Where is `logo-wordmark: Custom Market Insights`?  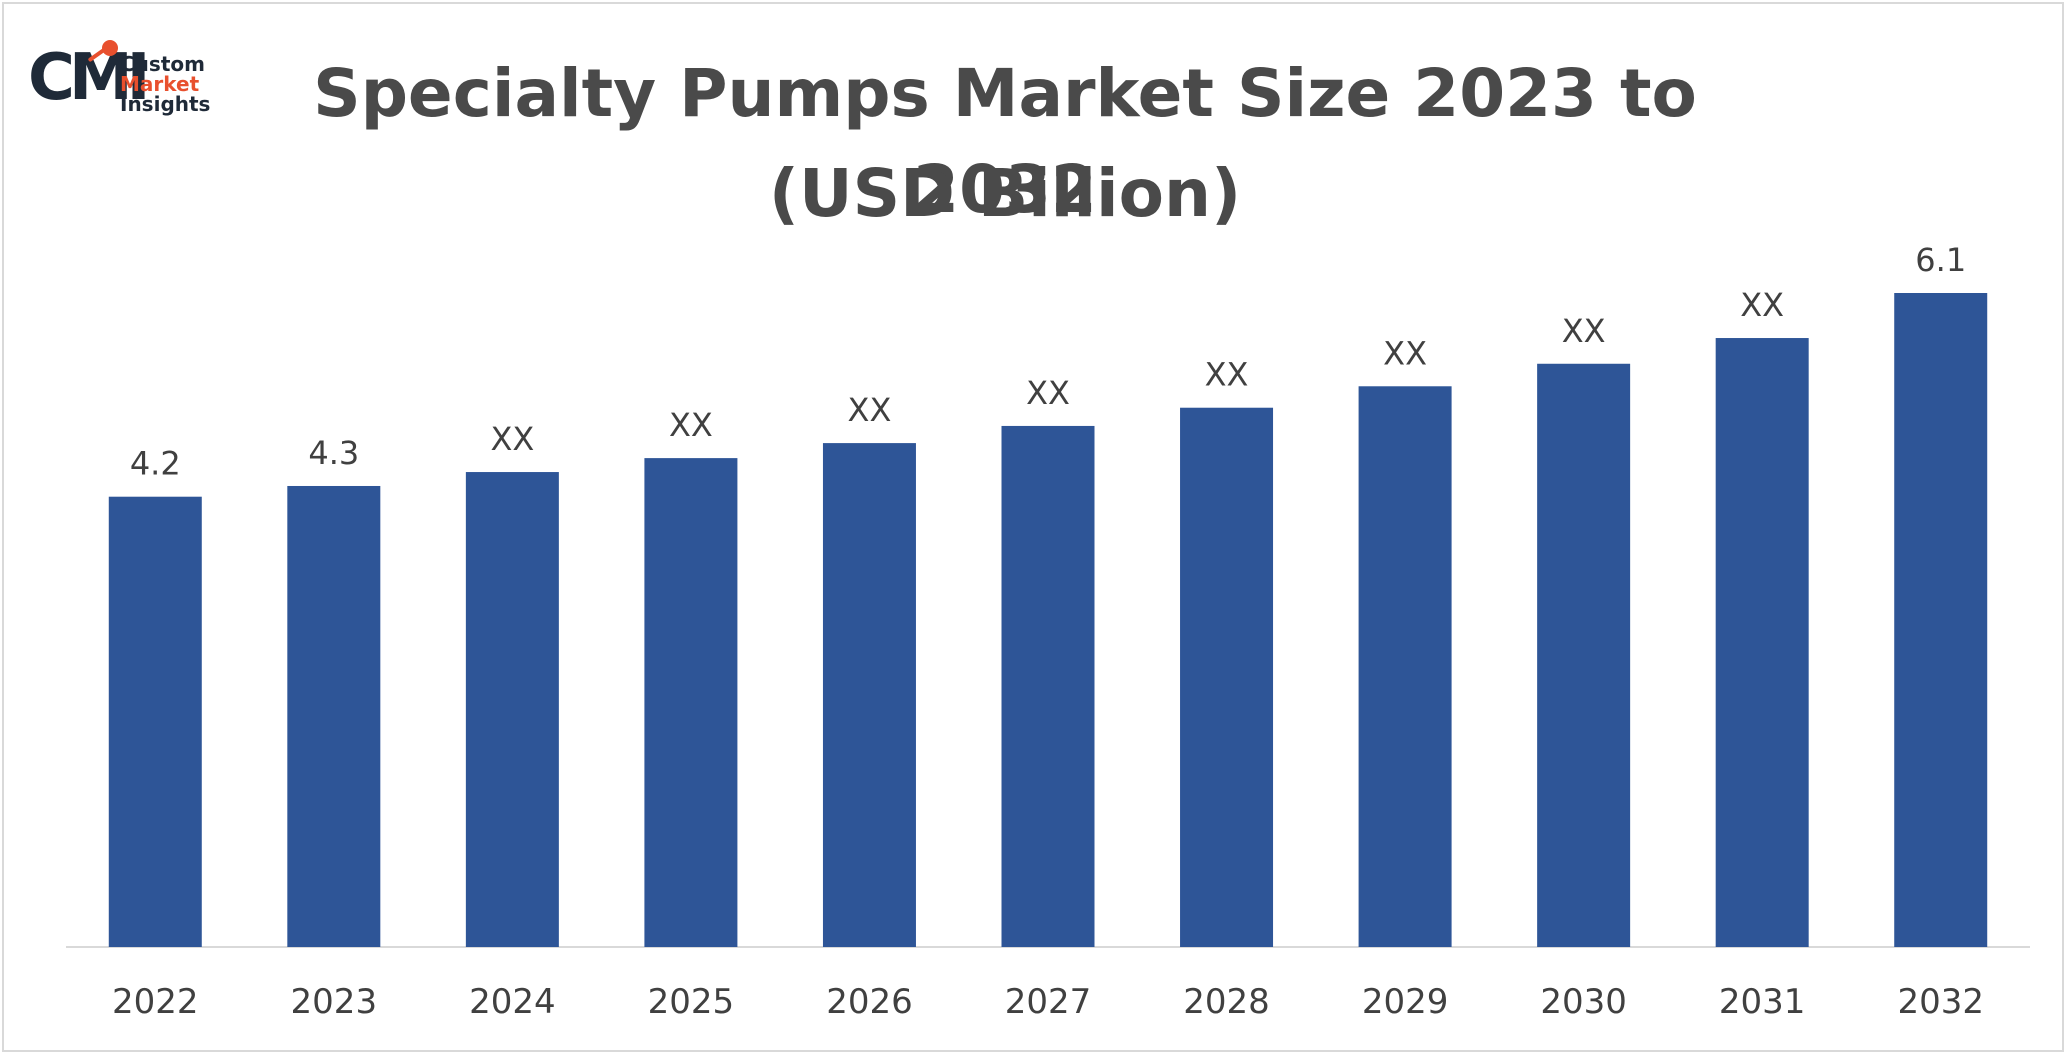
logo-wordmark: Custom Market Insights is located at coordinates (165, 84).